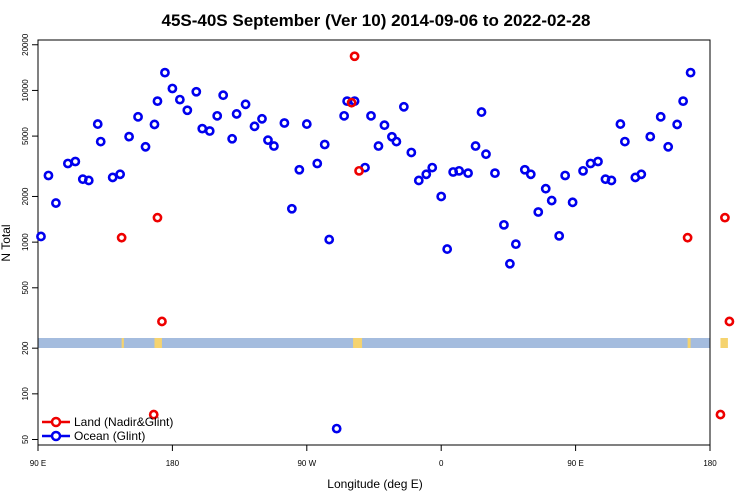 Image resolution: width=750 pixels, height=500 pixels. I want to click on y-axis: 50 100 200 500 1000 2000 5000 10000 20000, so click(29, 238).